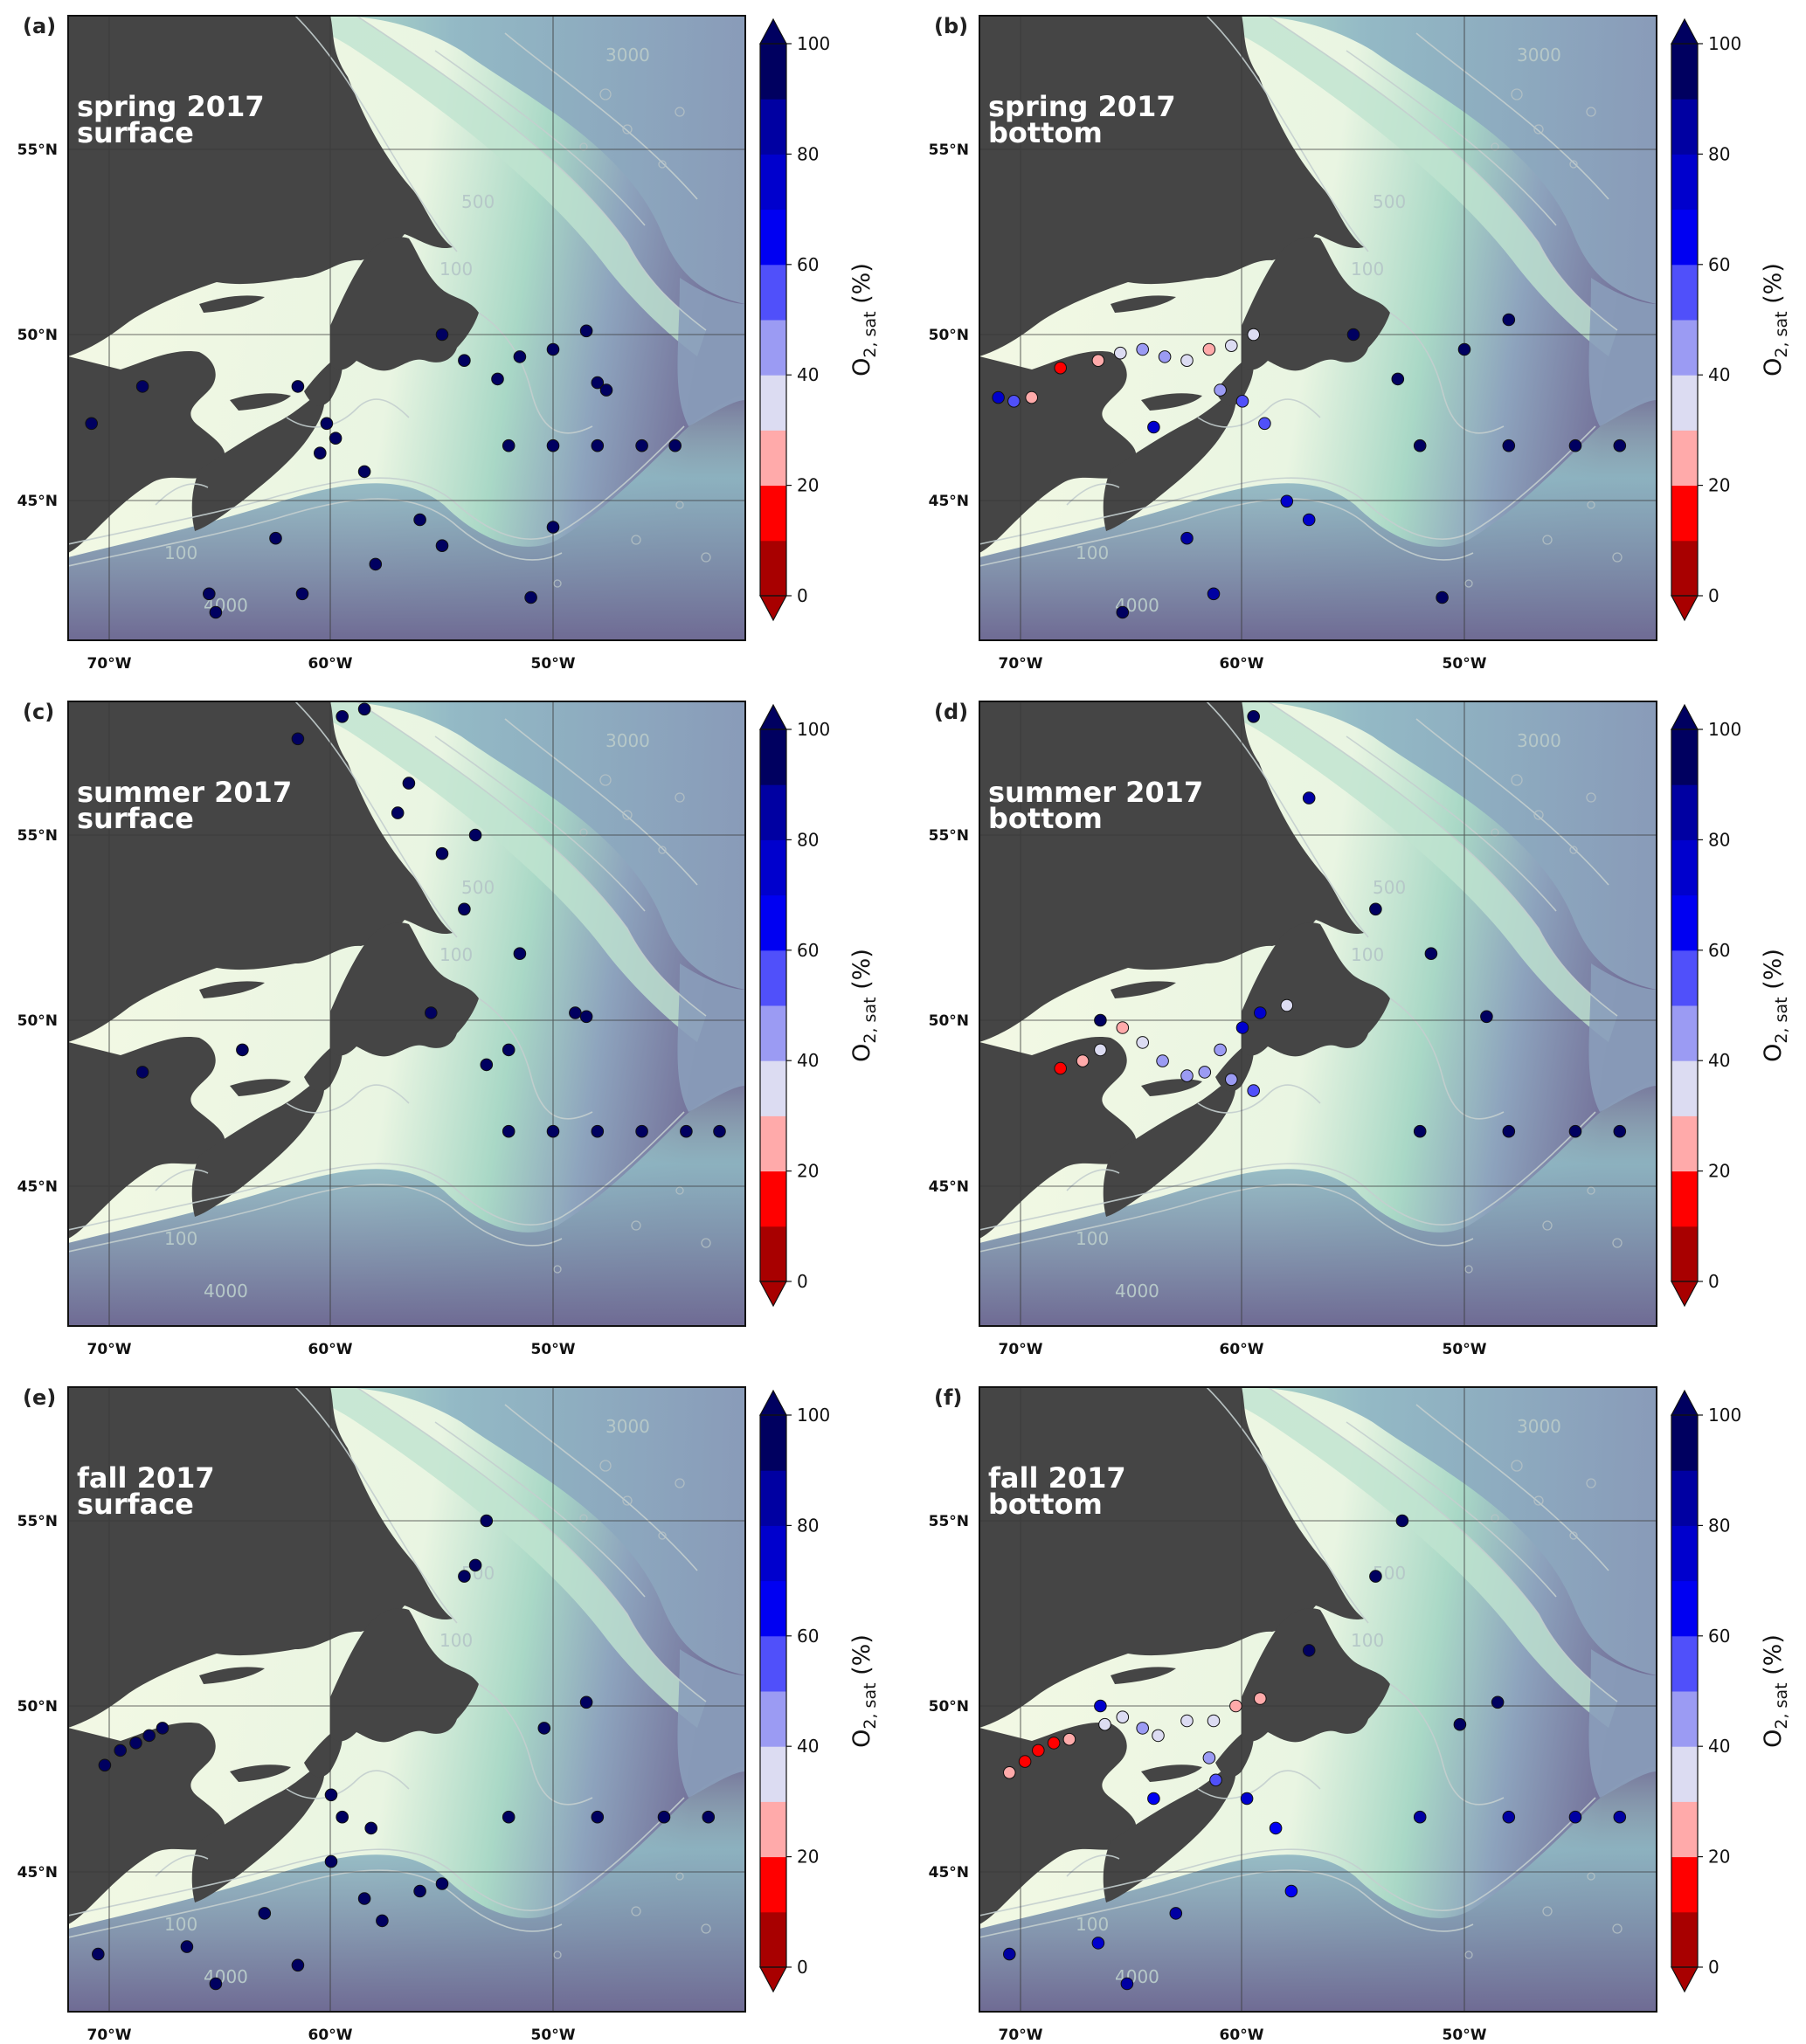 Image resolution: width=1806 pixels, height=2044 pixels. Describe the element at coordinates (135, 819) in the screenshot. I see `map-title-line2: surface` at that location.